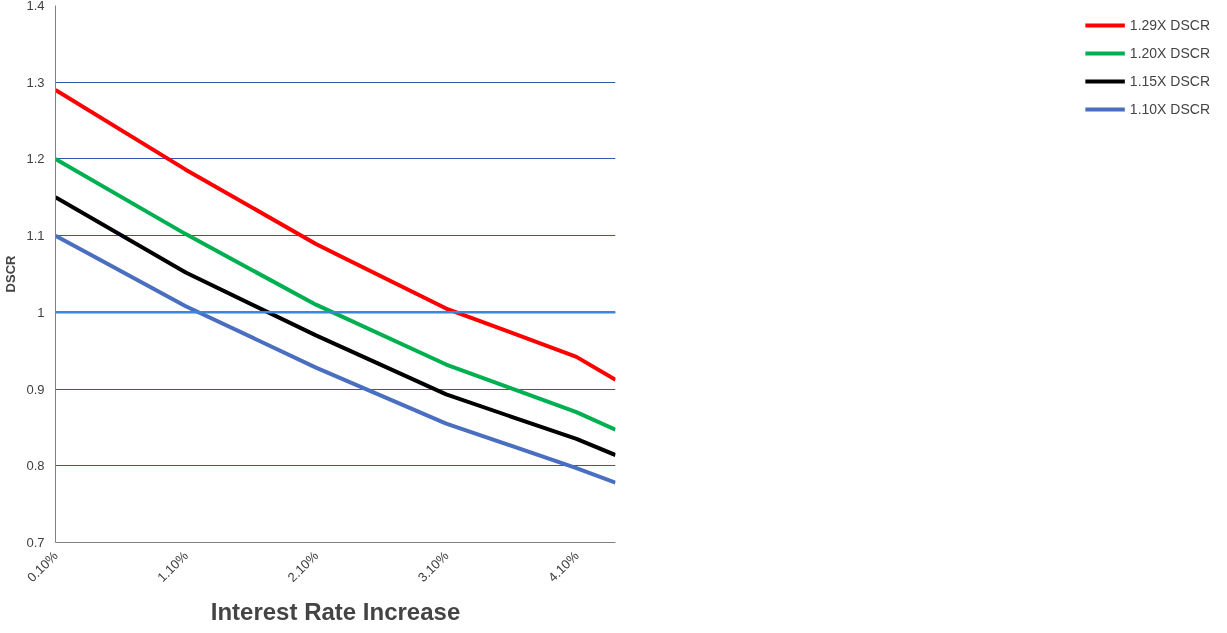 The width and height of the screenshot is (1227, 633). What do you see at coordinates (35, 6) in the screenshot?
I see `y-tick-label: 1.4` at bounding box center [35, 6].